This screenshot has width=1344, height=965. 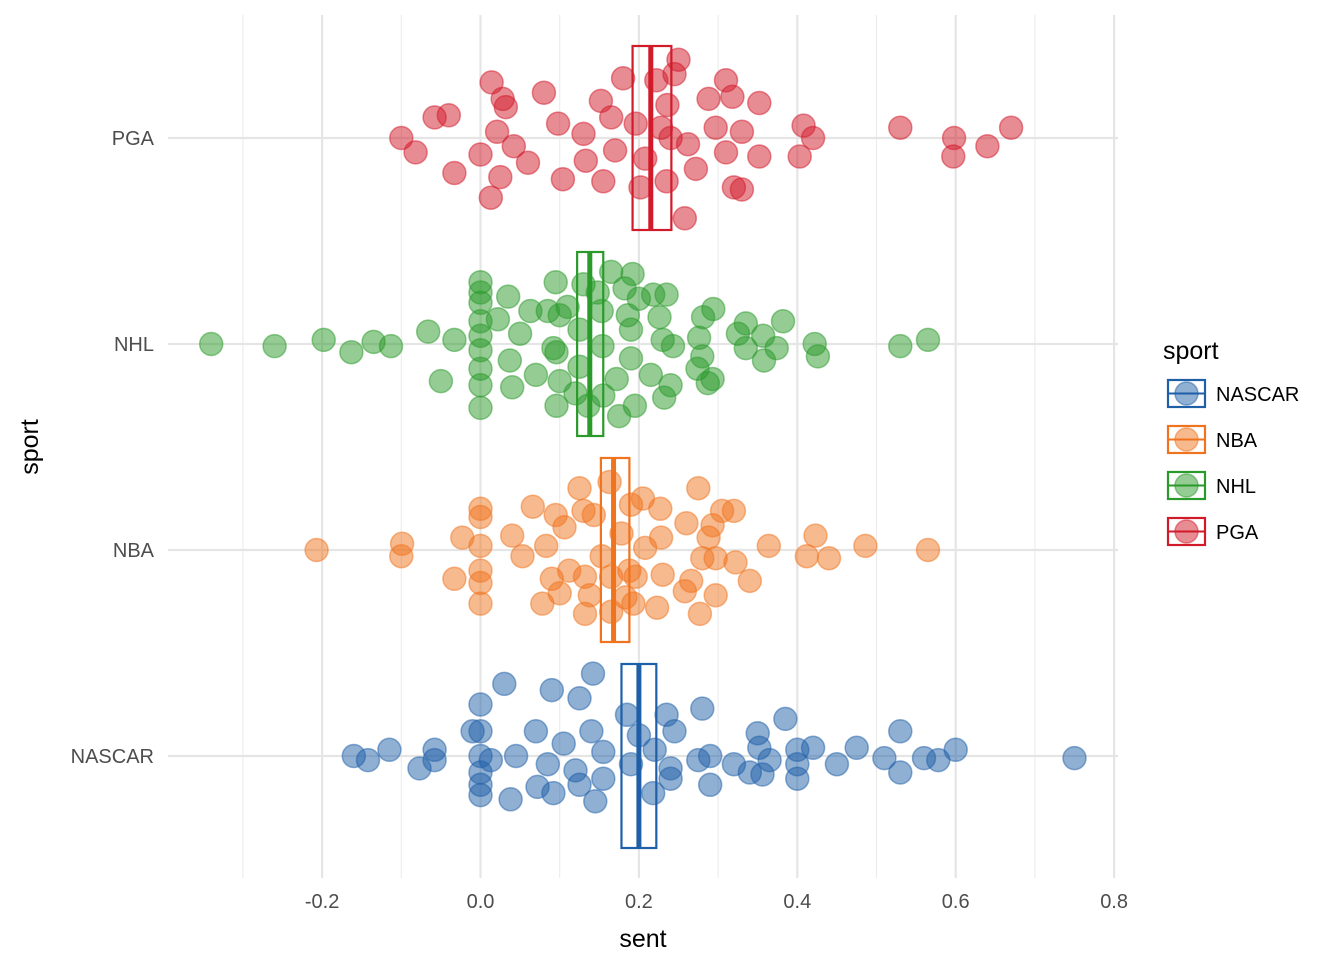 I want to click on legend-item-nhl: NHL, so click(x=1211, y=485).